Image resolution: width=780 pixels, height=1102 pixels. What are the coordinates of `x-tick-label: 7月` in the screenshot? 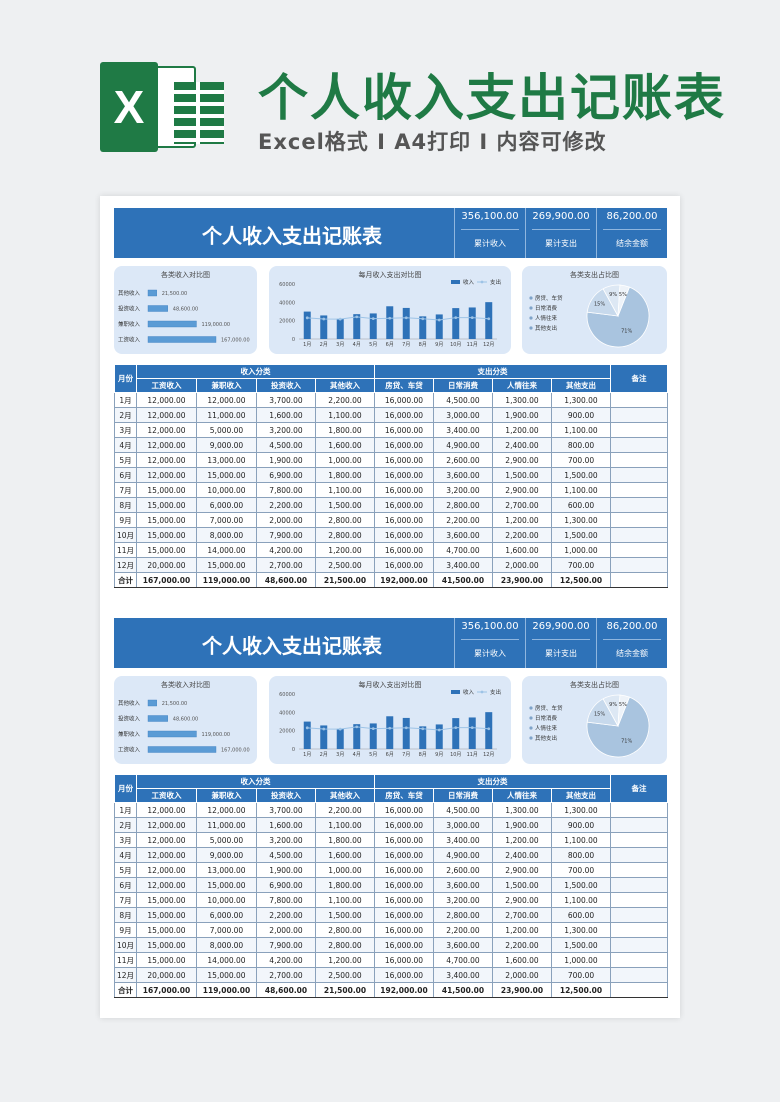 It's located at (406, 755).